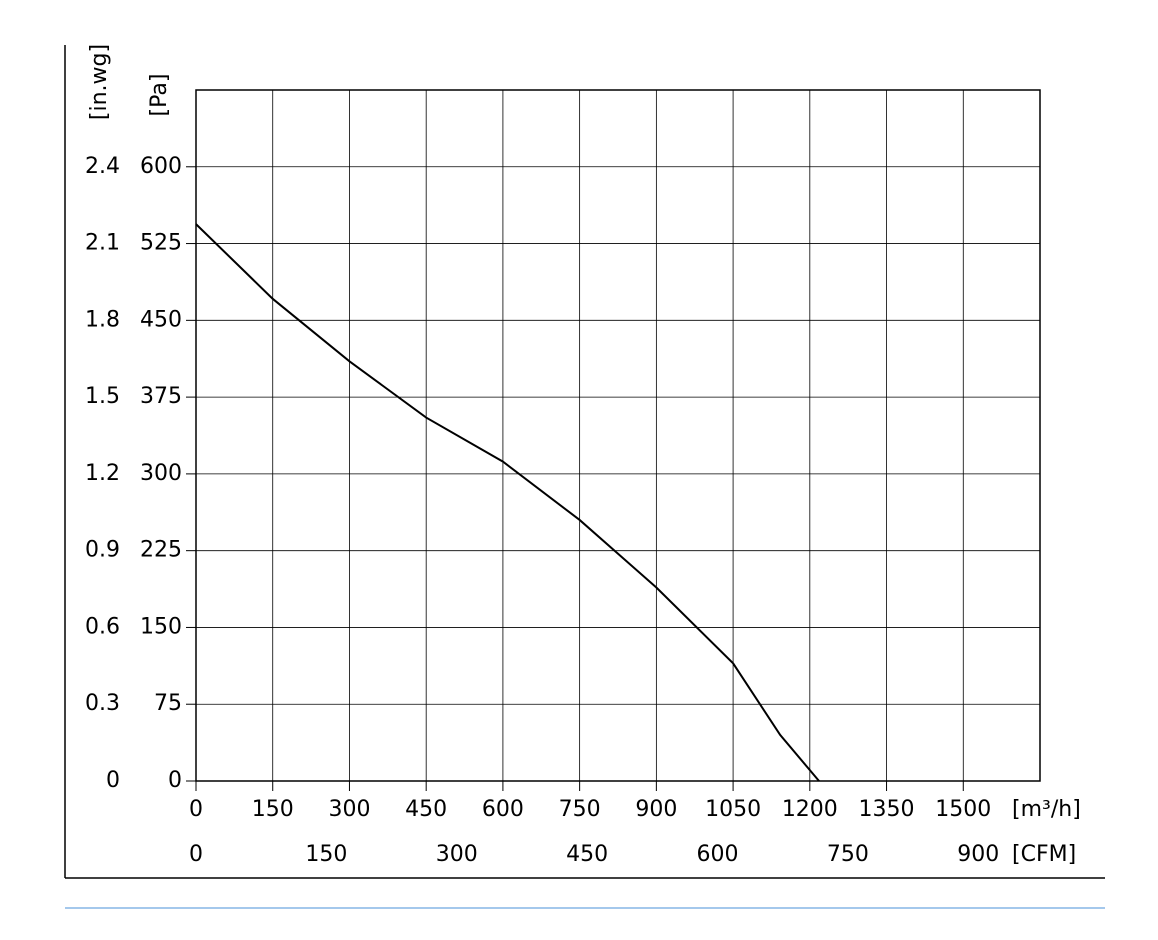  What do you see at coordinates (161, 473) in the screenshot?
I see `y-tick-label: 300` at bounding box center [161, 473].